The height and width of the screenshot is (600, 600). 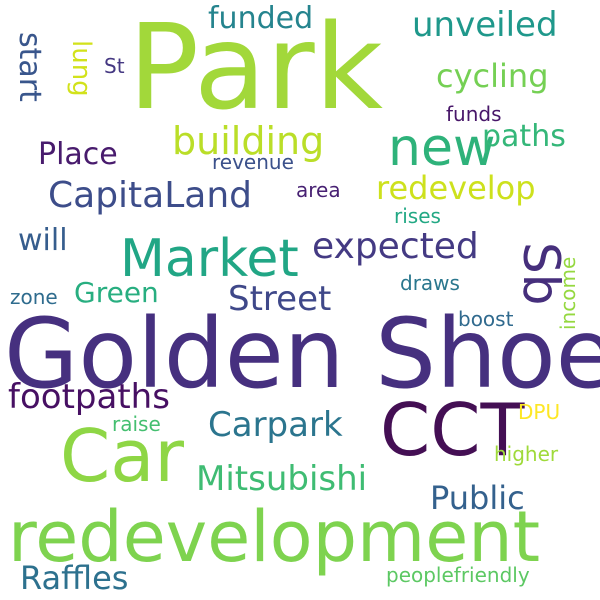 What do you see at coordinates (539, 412) in the screenshot?
I see `word-dpu: DPU` at bounding box center [539, 412].